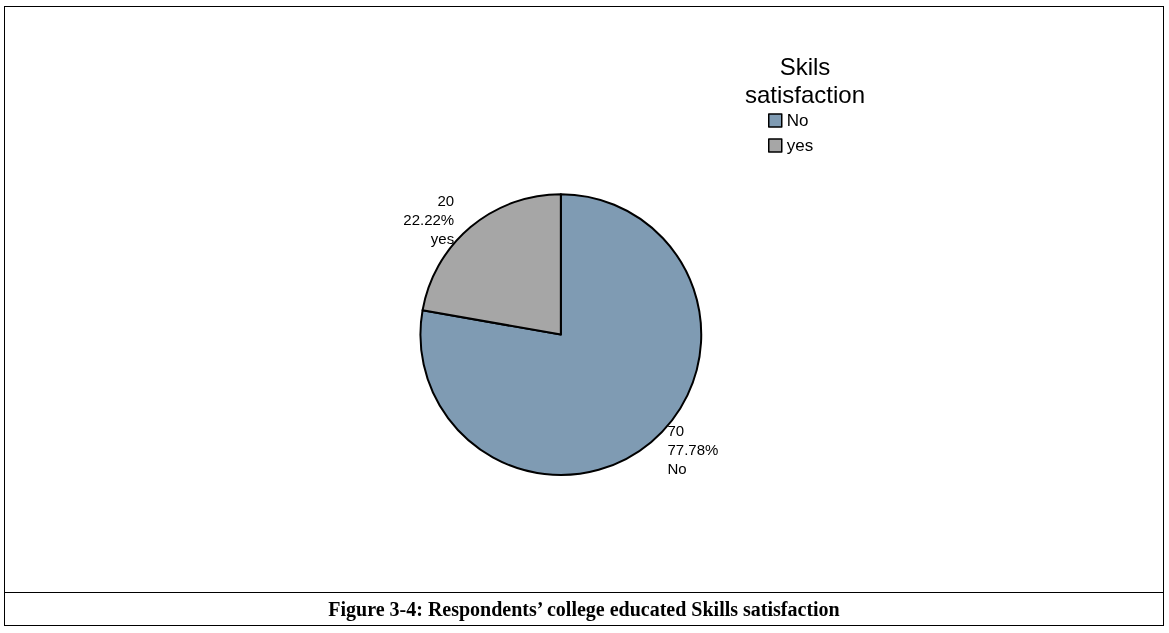 The image size is (1169, 633). I want to click on legend-label: yes, so click(800, 145).